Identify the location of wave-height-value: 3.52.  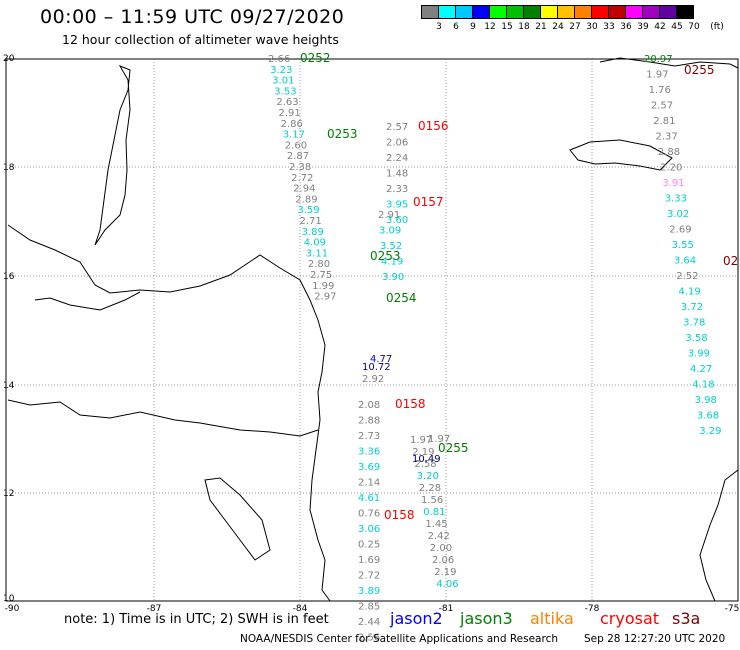
(391, 246).